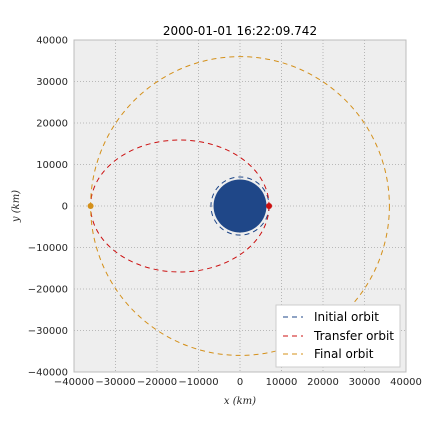 This screenshot has width=432, height=432. I want to click on planet-disc, so click(240, 206).